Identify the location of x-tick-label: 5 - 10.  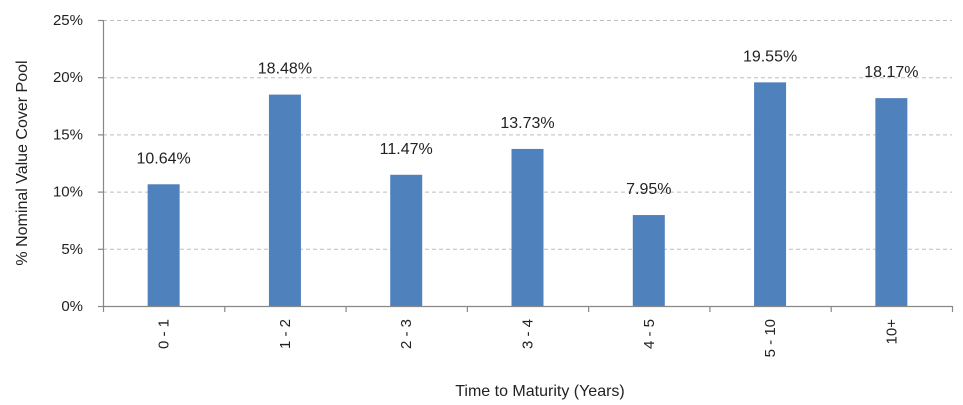
(770, 338).